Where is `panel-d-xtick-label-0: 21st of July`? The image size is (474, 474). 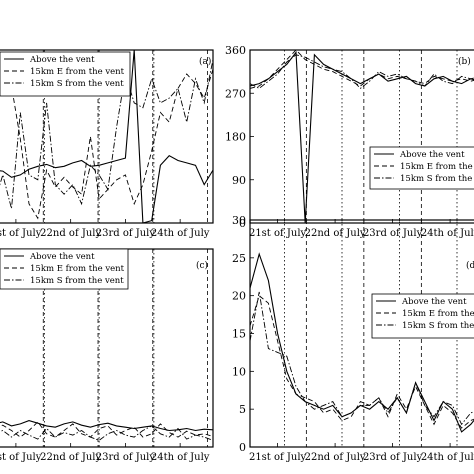
panel-d-xtick-label-0: 21st of July is located at coordinates (278, 457).